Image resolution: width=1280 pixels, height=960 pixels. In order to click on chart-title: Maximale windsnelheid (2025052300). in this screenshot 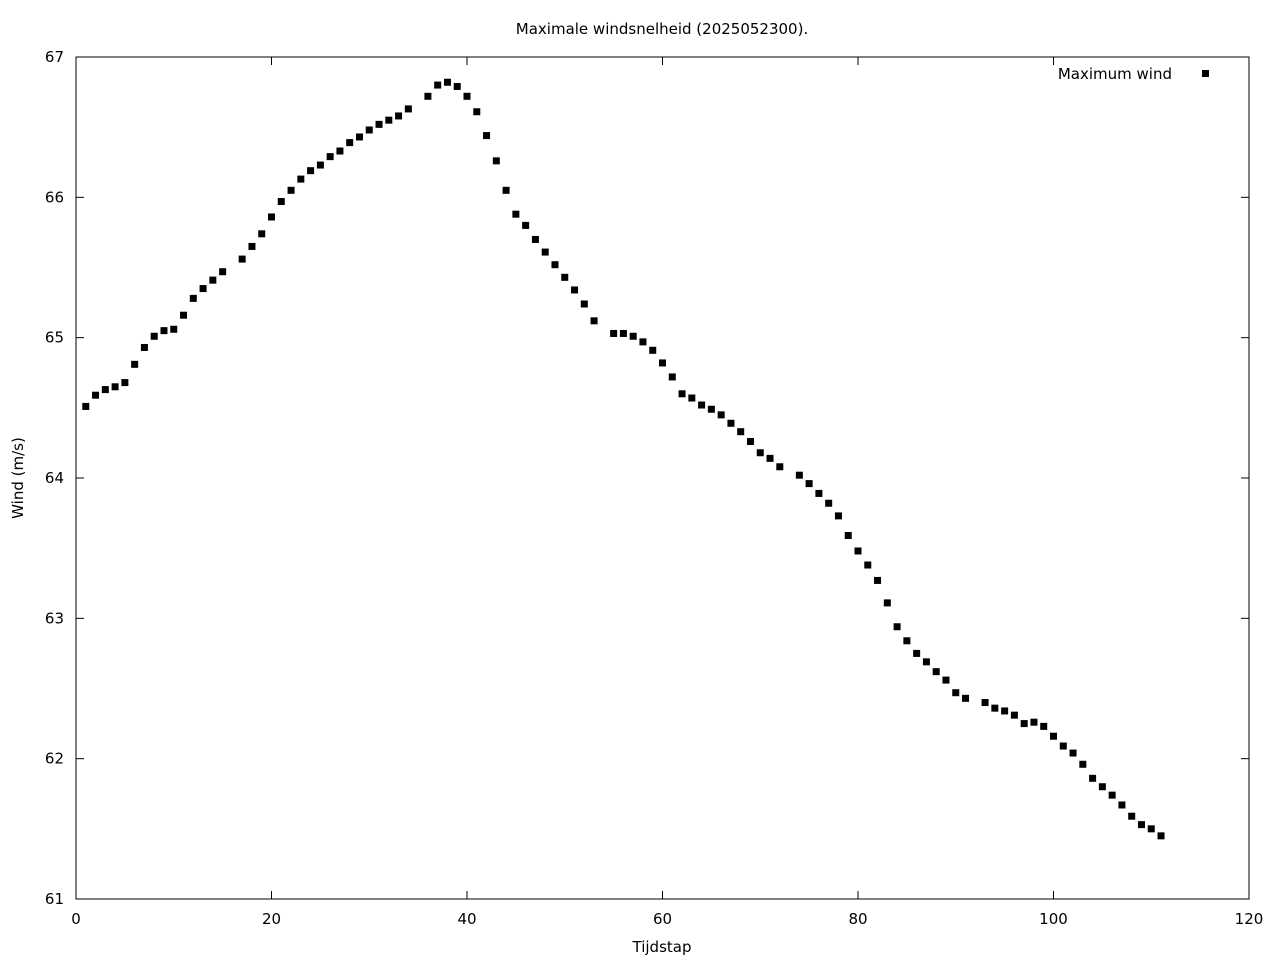, I will do `click(662, 29)`.